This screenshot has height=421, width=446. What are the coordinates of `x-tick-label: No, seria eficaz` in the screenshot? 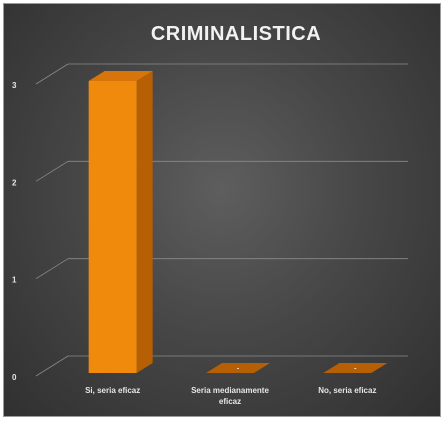 It's located at (347, 390).